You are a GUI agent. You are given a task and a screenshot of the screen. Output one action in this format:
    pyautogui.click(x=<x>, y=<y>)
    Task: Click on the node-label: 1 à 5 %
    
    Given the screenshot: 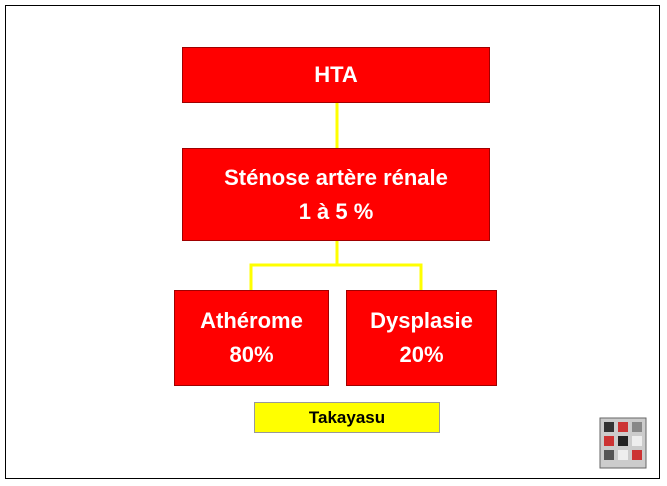 What is the action you would take?
    pyautogui.click(x=336, y=211)
    